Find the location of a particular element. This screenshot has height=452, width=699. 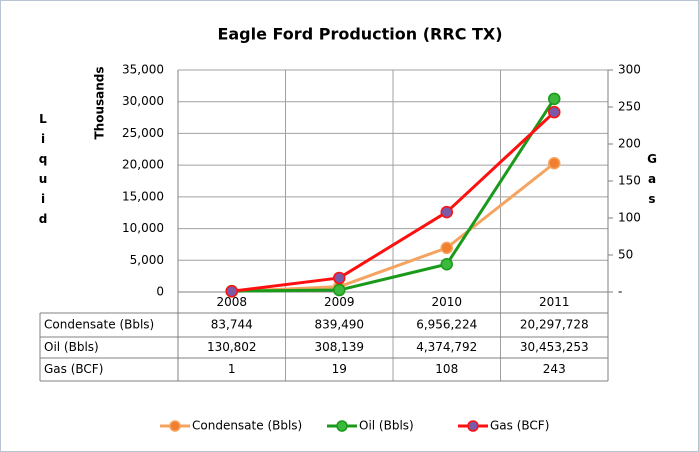

series-line is located at coordinates (393, 227).